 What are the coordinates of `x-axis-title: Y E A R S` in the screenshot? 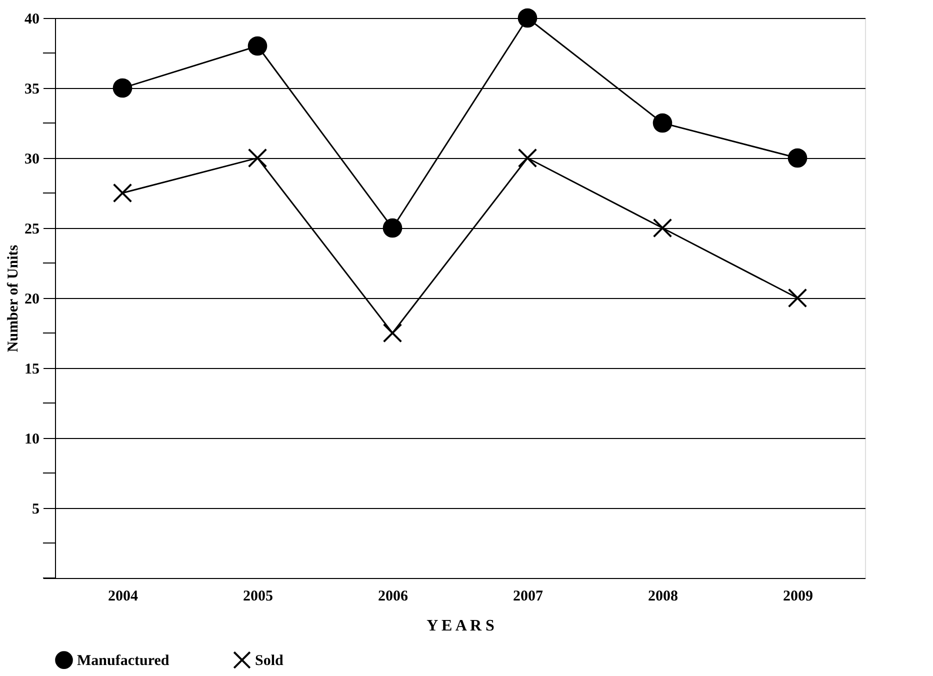 It's located at (460, 626).